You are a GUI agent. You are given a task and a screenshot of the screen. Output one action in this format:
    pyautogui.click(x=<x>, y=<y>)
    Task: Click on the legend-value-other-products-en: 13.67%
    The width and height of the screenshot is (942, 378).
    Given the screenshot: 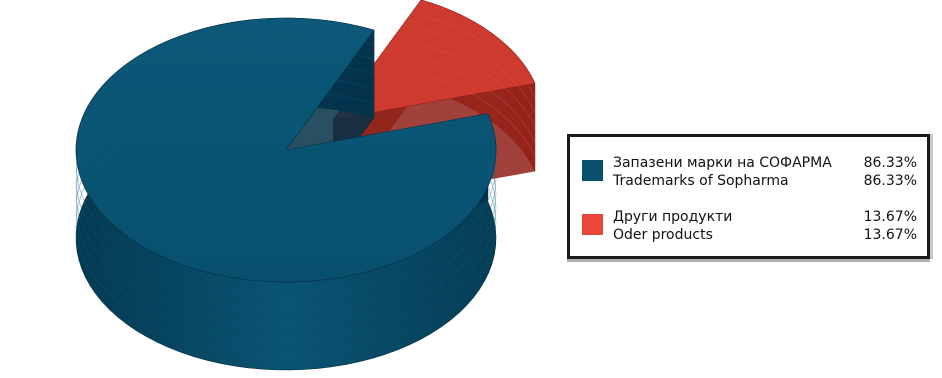 What is the action you would take?
    pyautogui.click(x=890, y=235)
    